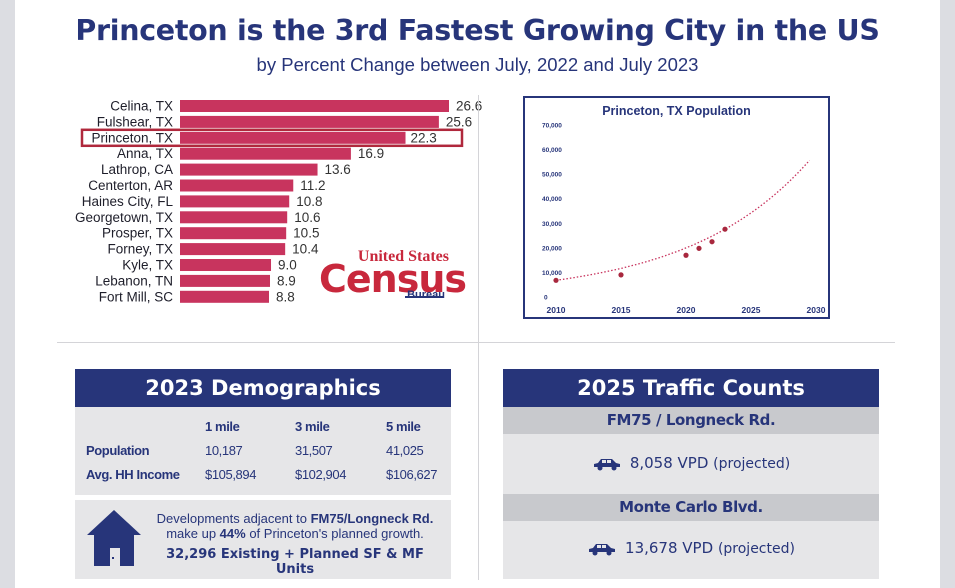 The width and height of the screenshot is (955, 588). I want to click on traffic-count-monte-carlo: 13,678 VPD, so click(669, 548).